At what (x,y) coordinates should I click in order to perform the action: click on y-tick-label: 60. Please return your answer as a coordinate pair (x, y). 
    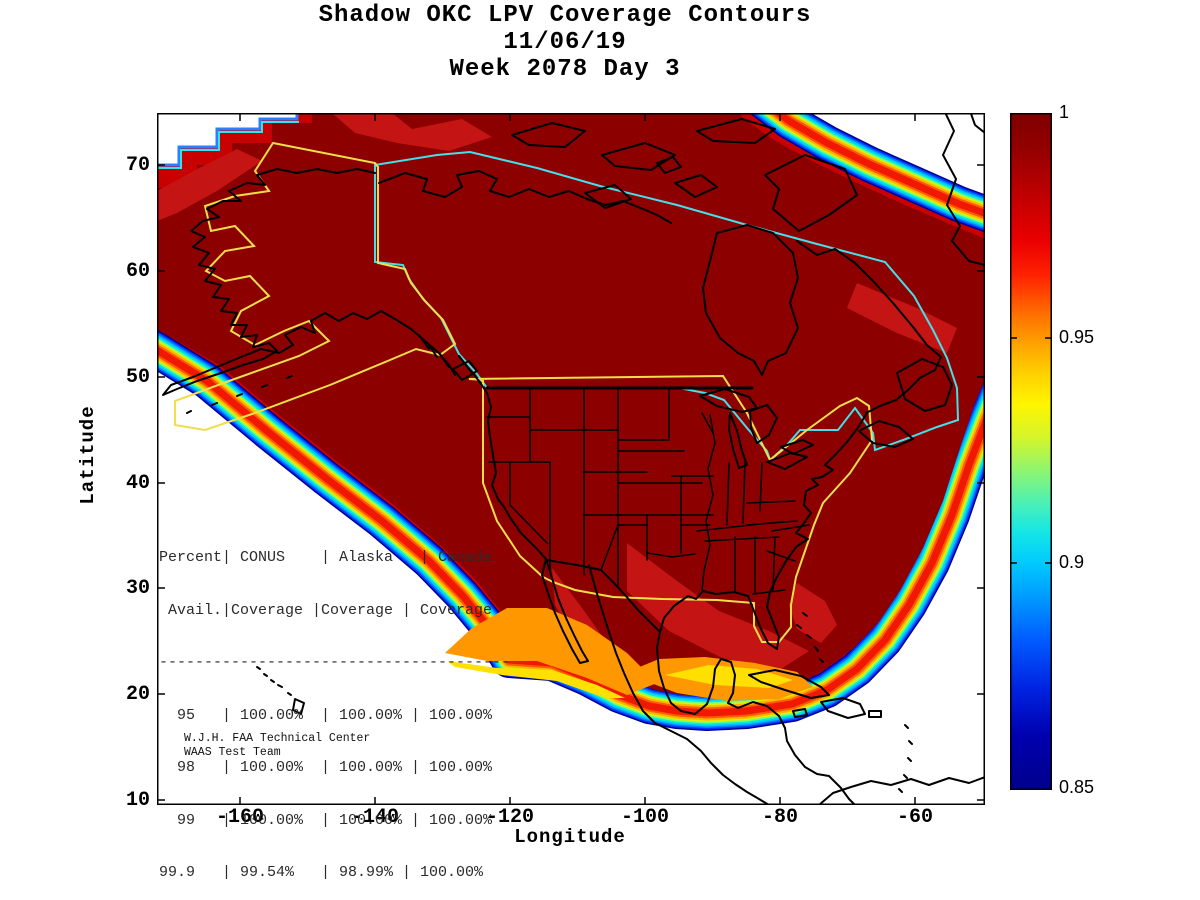
    Looking at the image, I should click on (137, 271).